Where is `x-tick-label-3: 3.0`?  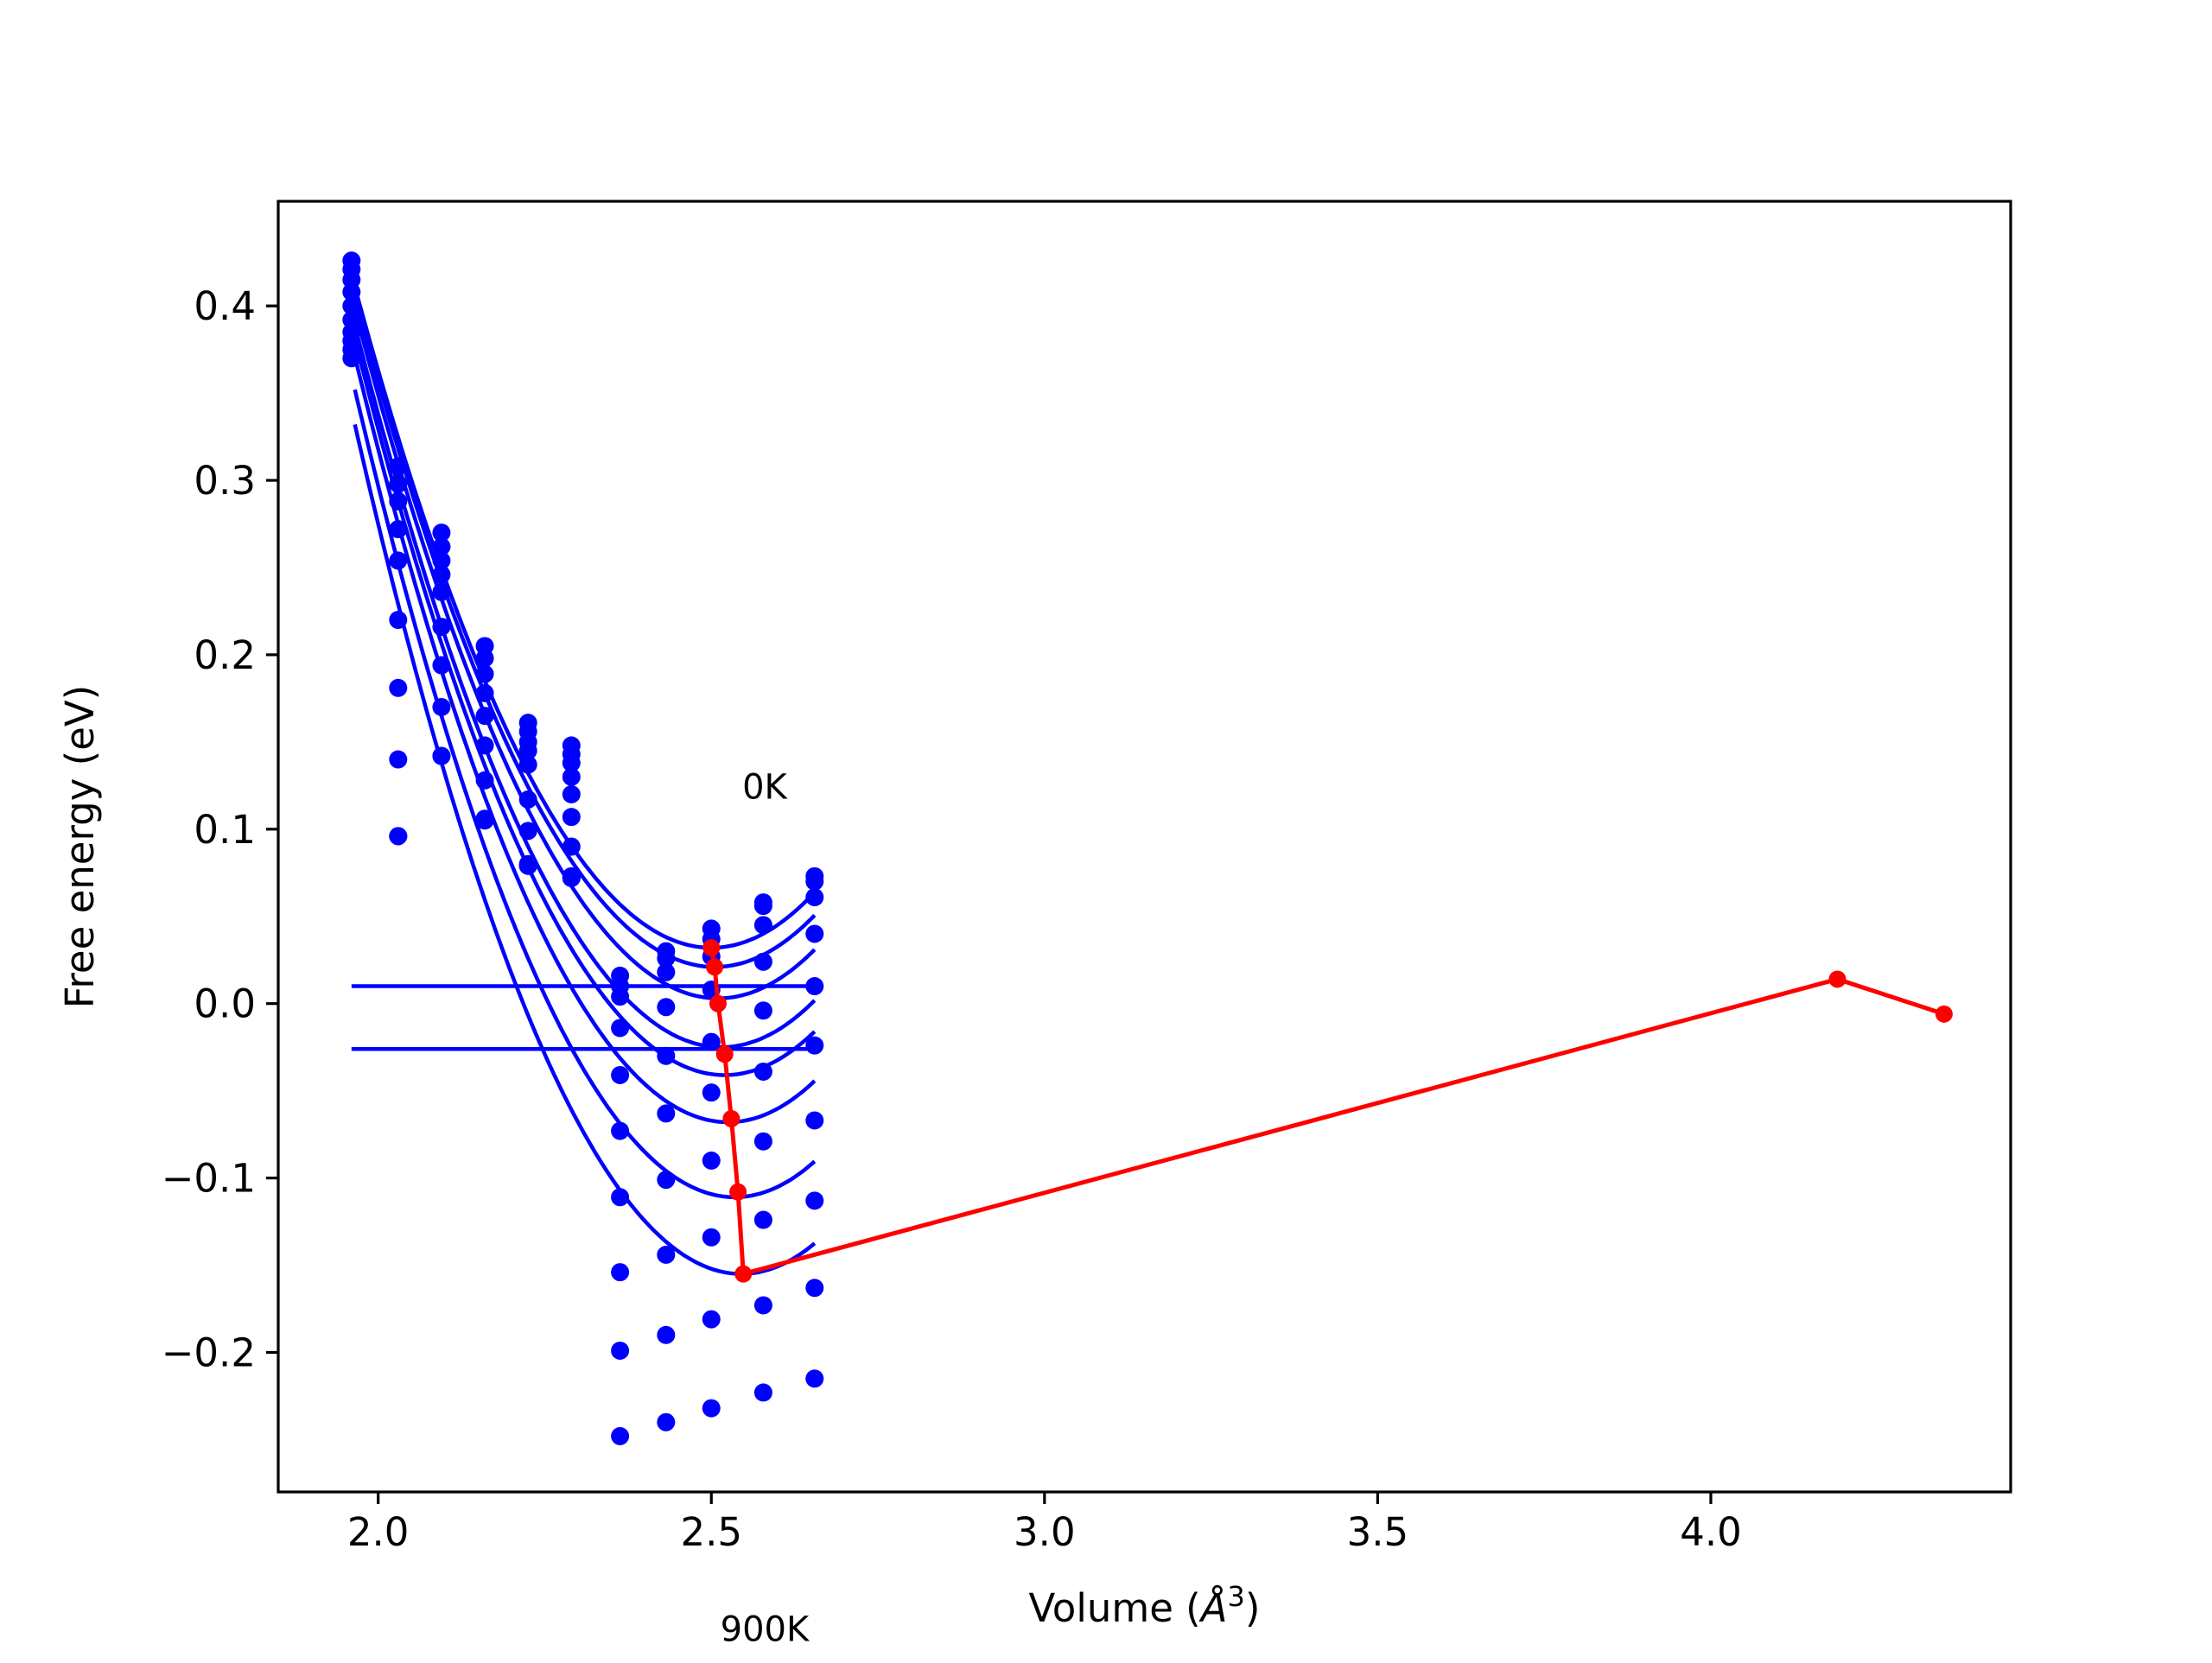
x-tick-label-3: 3.0 is located at coordinates (1045, 1532).